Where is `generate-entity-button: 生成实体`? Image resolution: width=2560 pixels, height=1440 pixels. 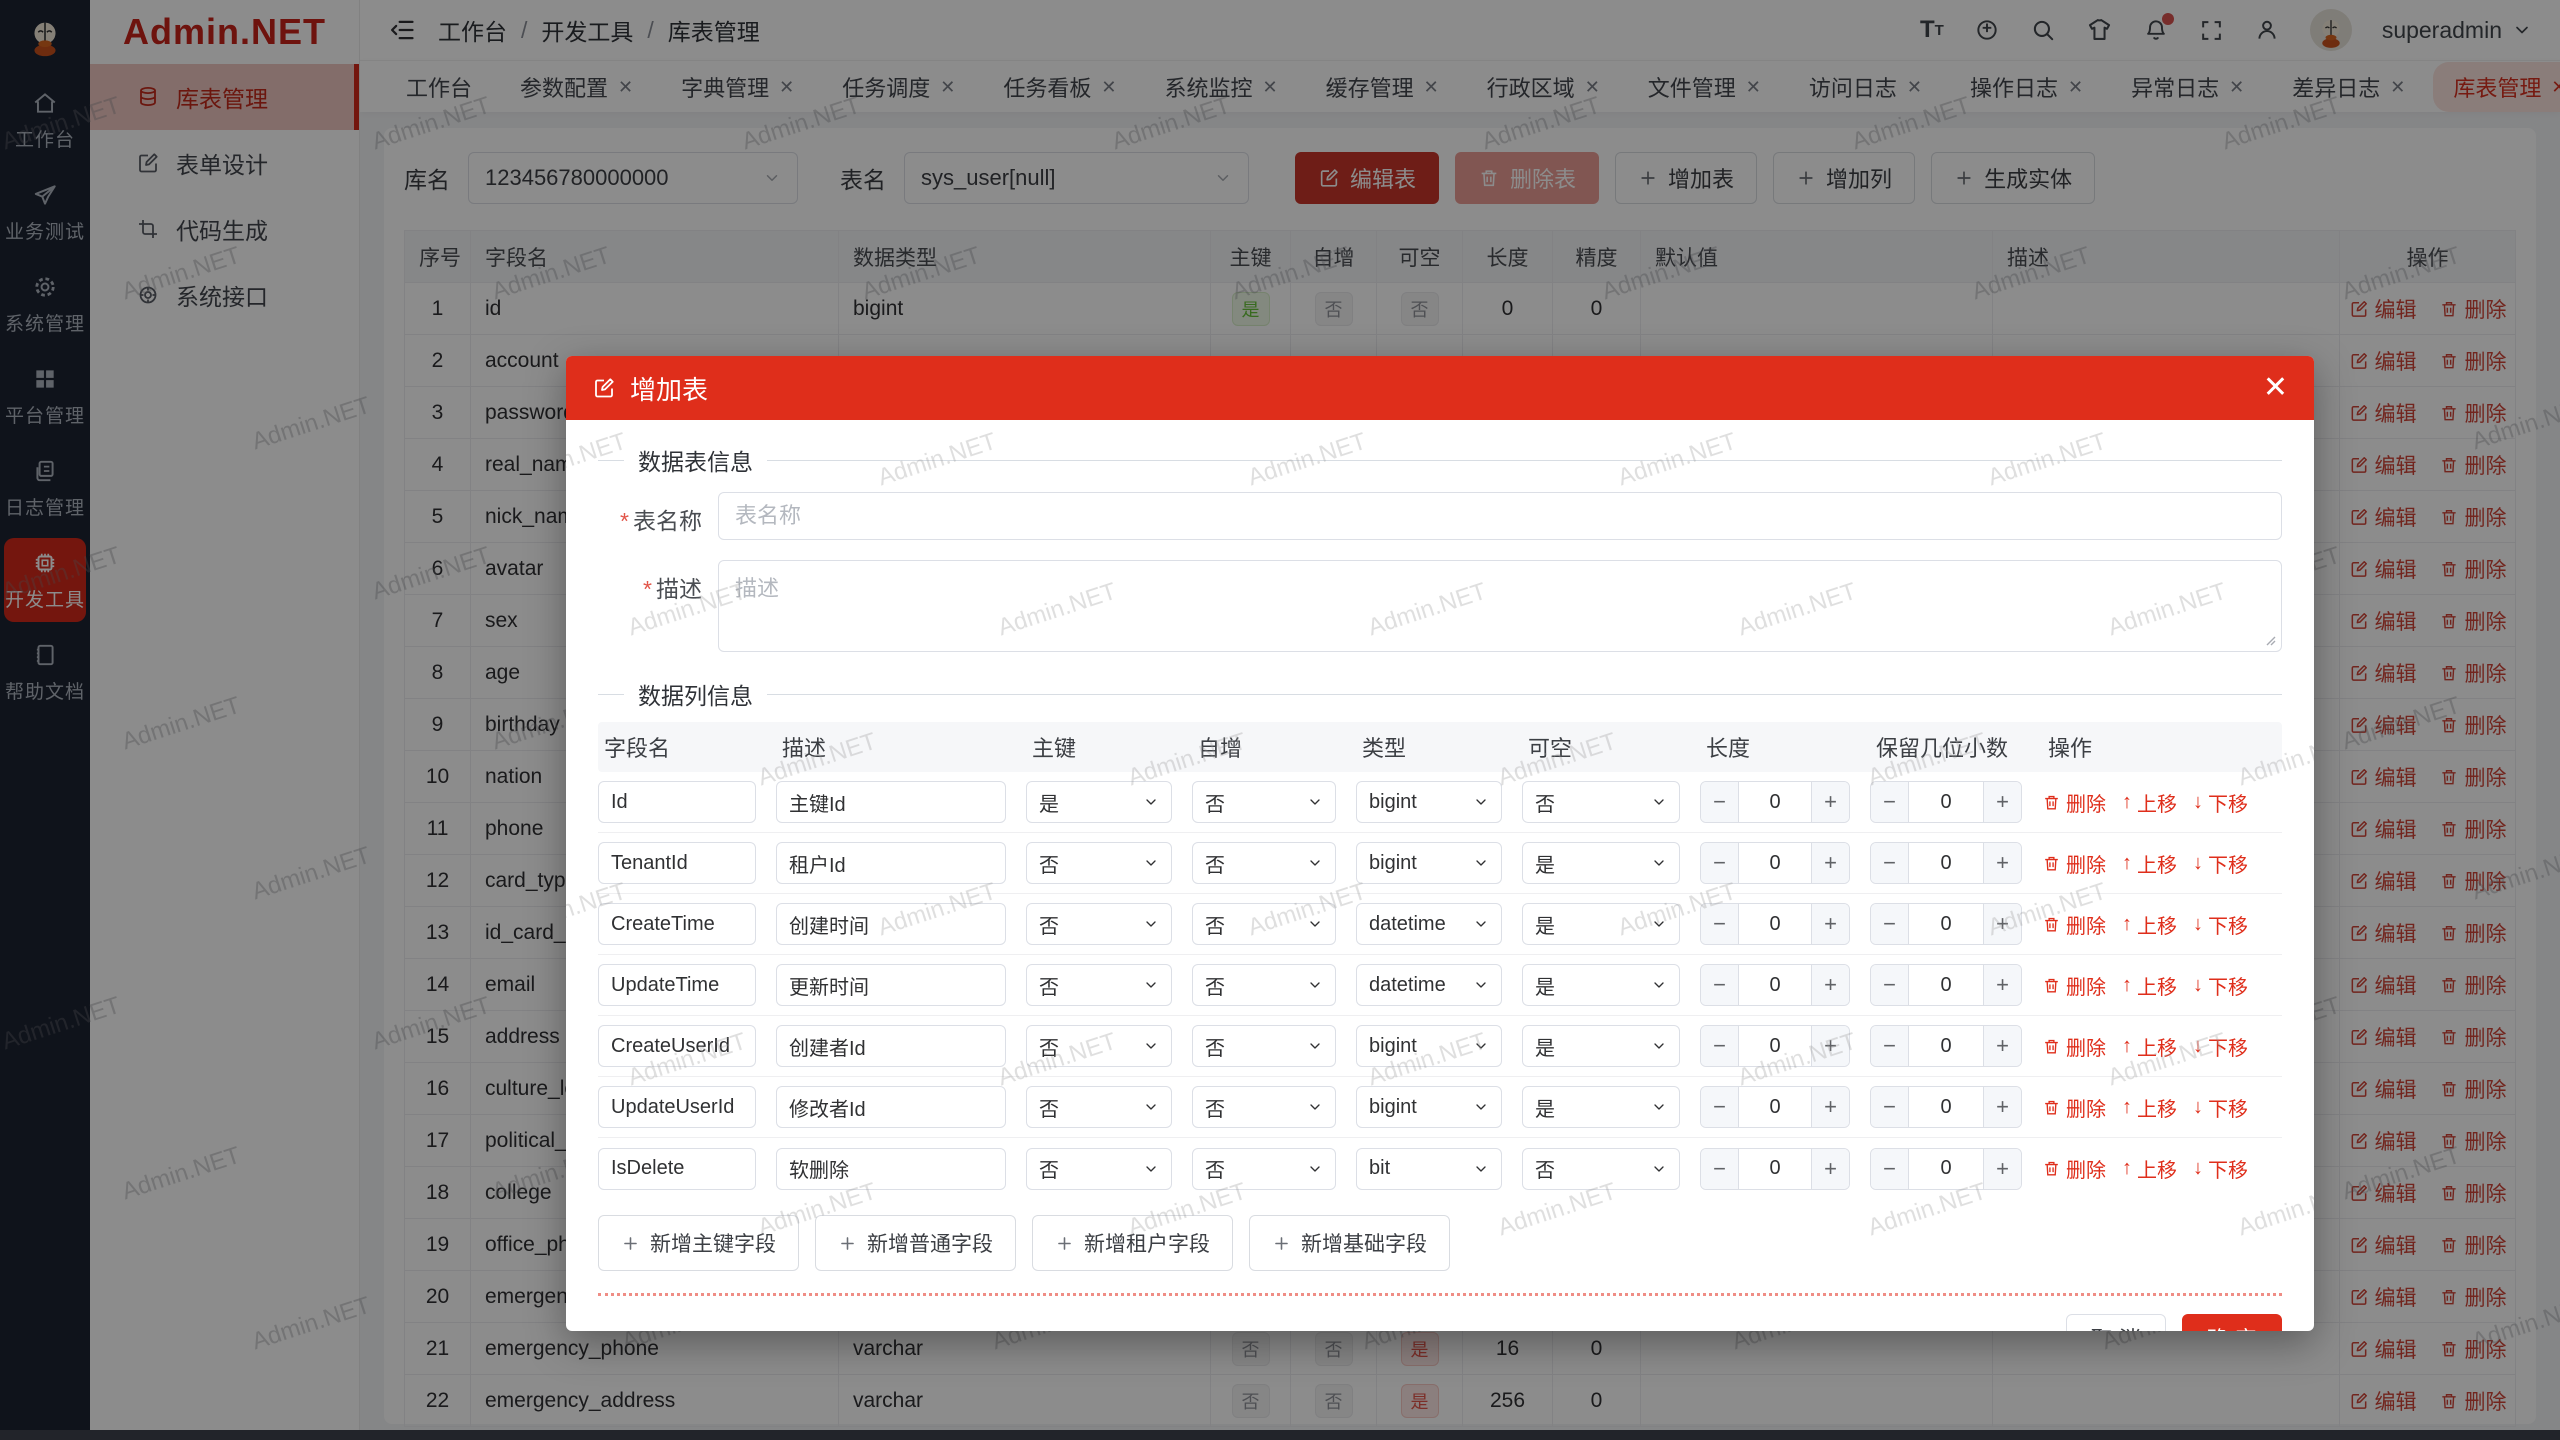
generate-entity-button: 生成实体 is located at coordinates (2013, 178).